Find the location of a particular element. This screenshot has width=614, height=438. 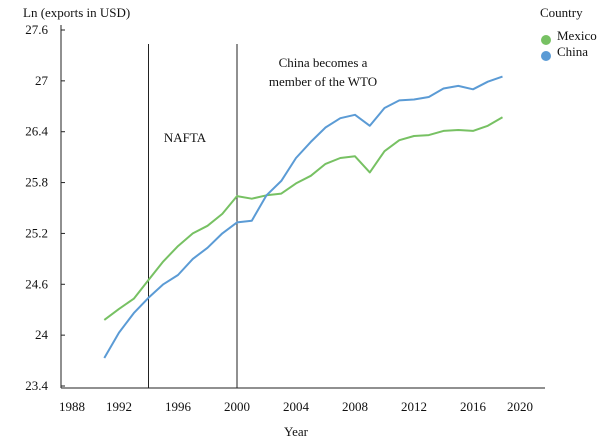

wto-annotation-line2: member of the WTO is located at coordinates (323, 81).